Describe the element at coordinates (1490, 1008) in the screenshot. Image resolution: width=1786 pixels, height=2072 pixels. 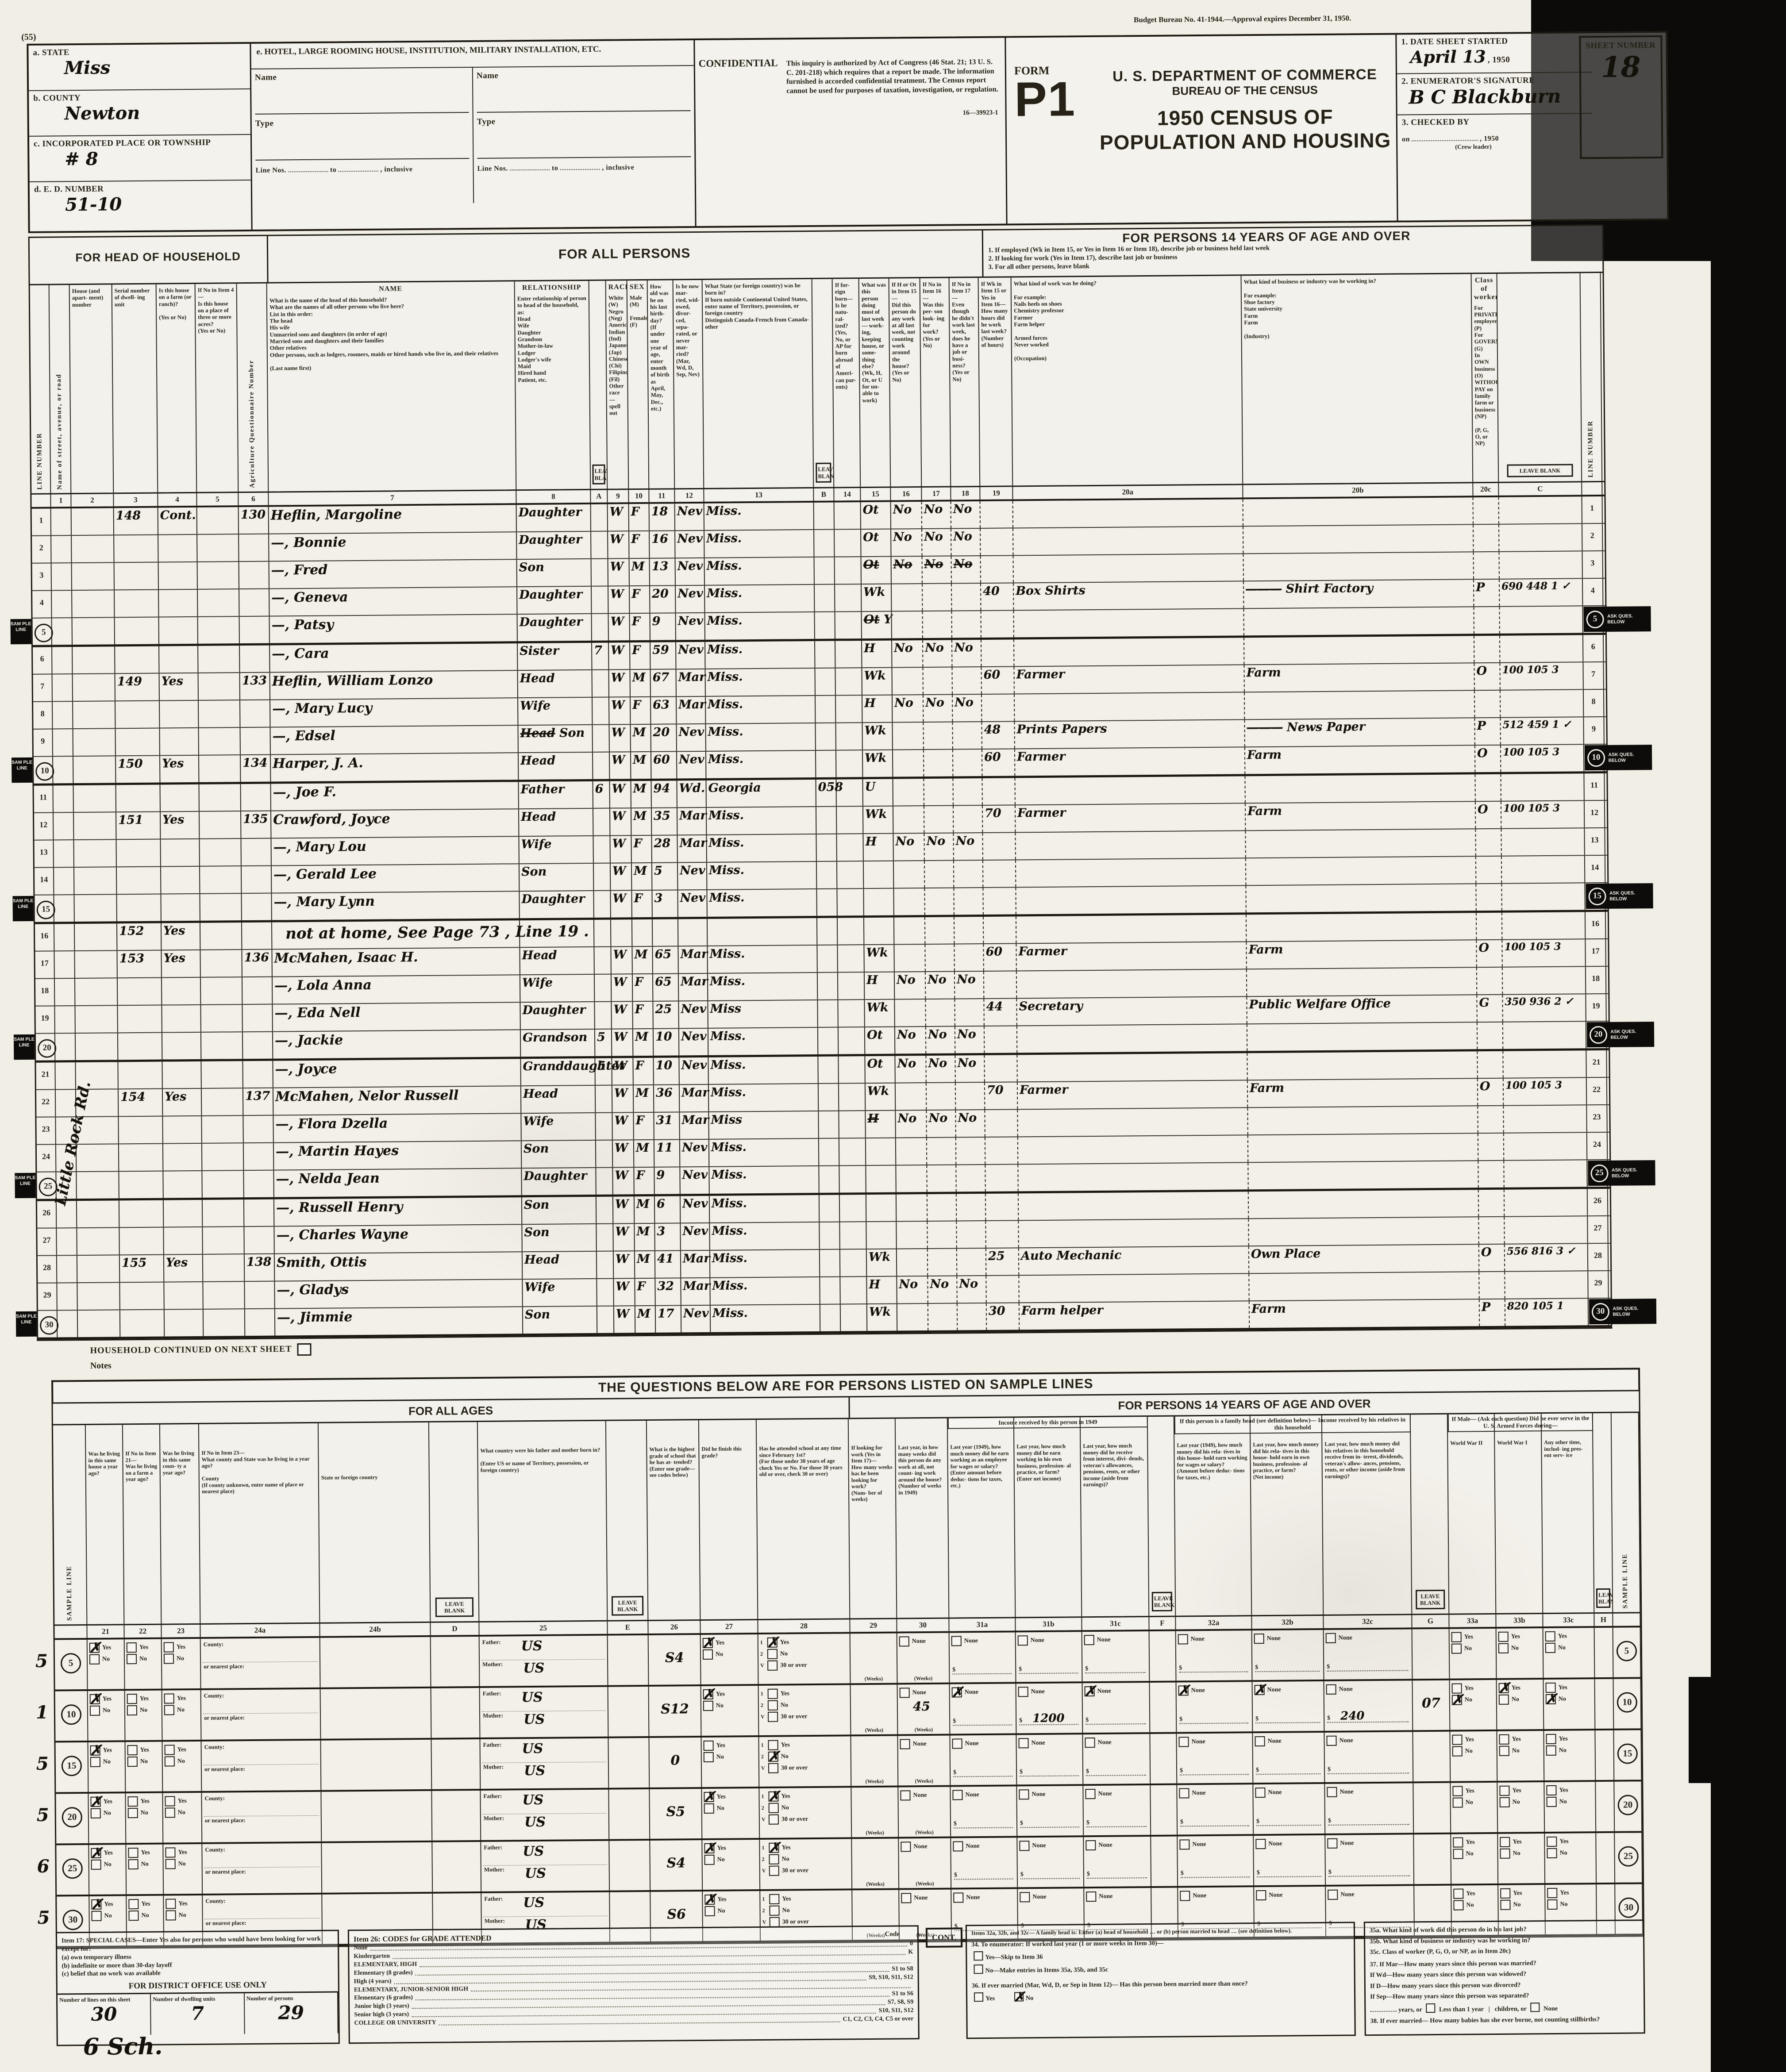
I see `cell-cls: G` at that location.